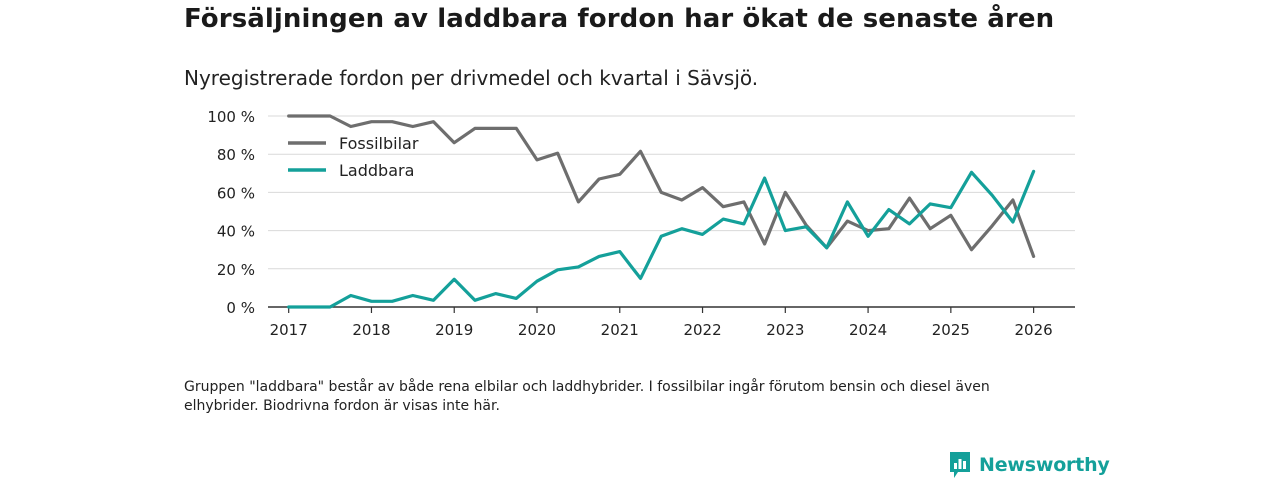 The height and width of the screenshot is (480, 1280). Describe the element at coordinates (236, 270) in the screenshot. I see `y-tick-label: 20 %` at that location.